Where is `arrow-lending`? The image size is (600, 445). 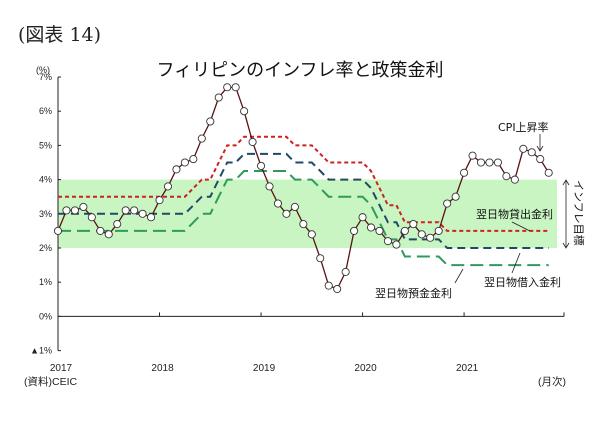 arrow-lending is located at coordinates (521, 226).